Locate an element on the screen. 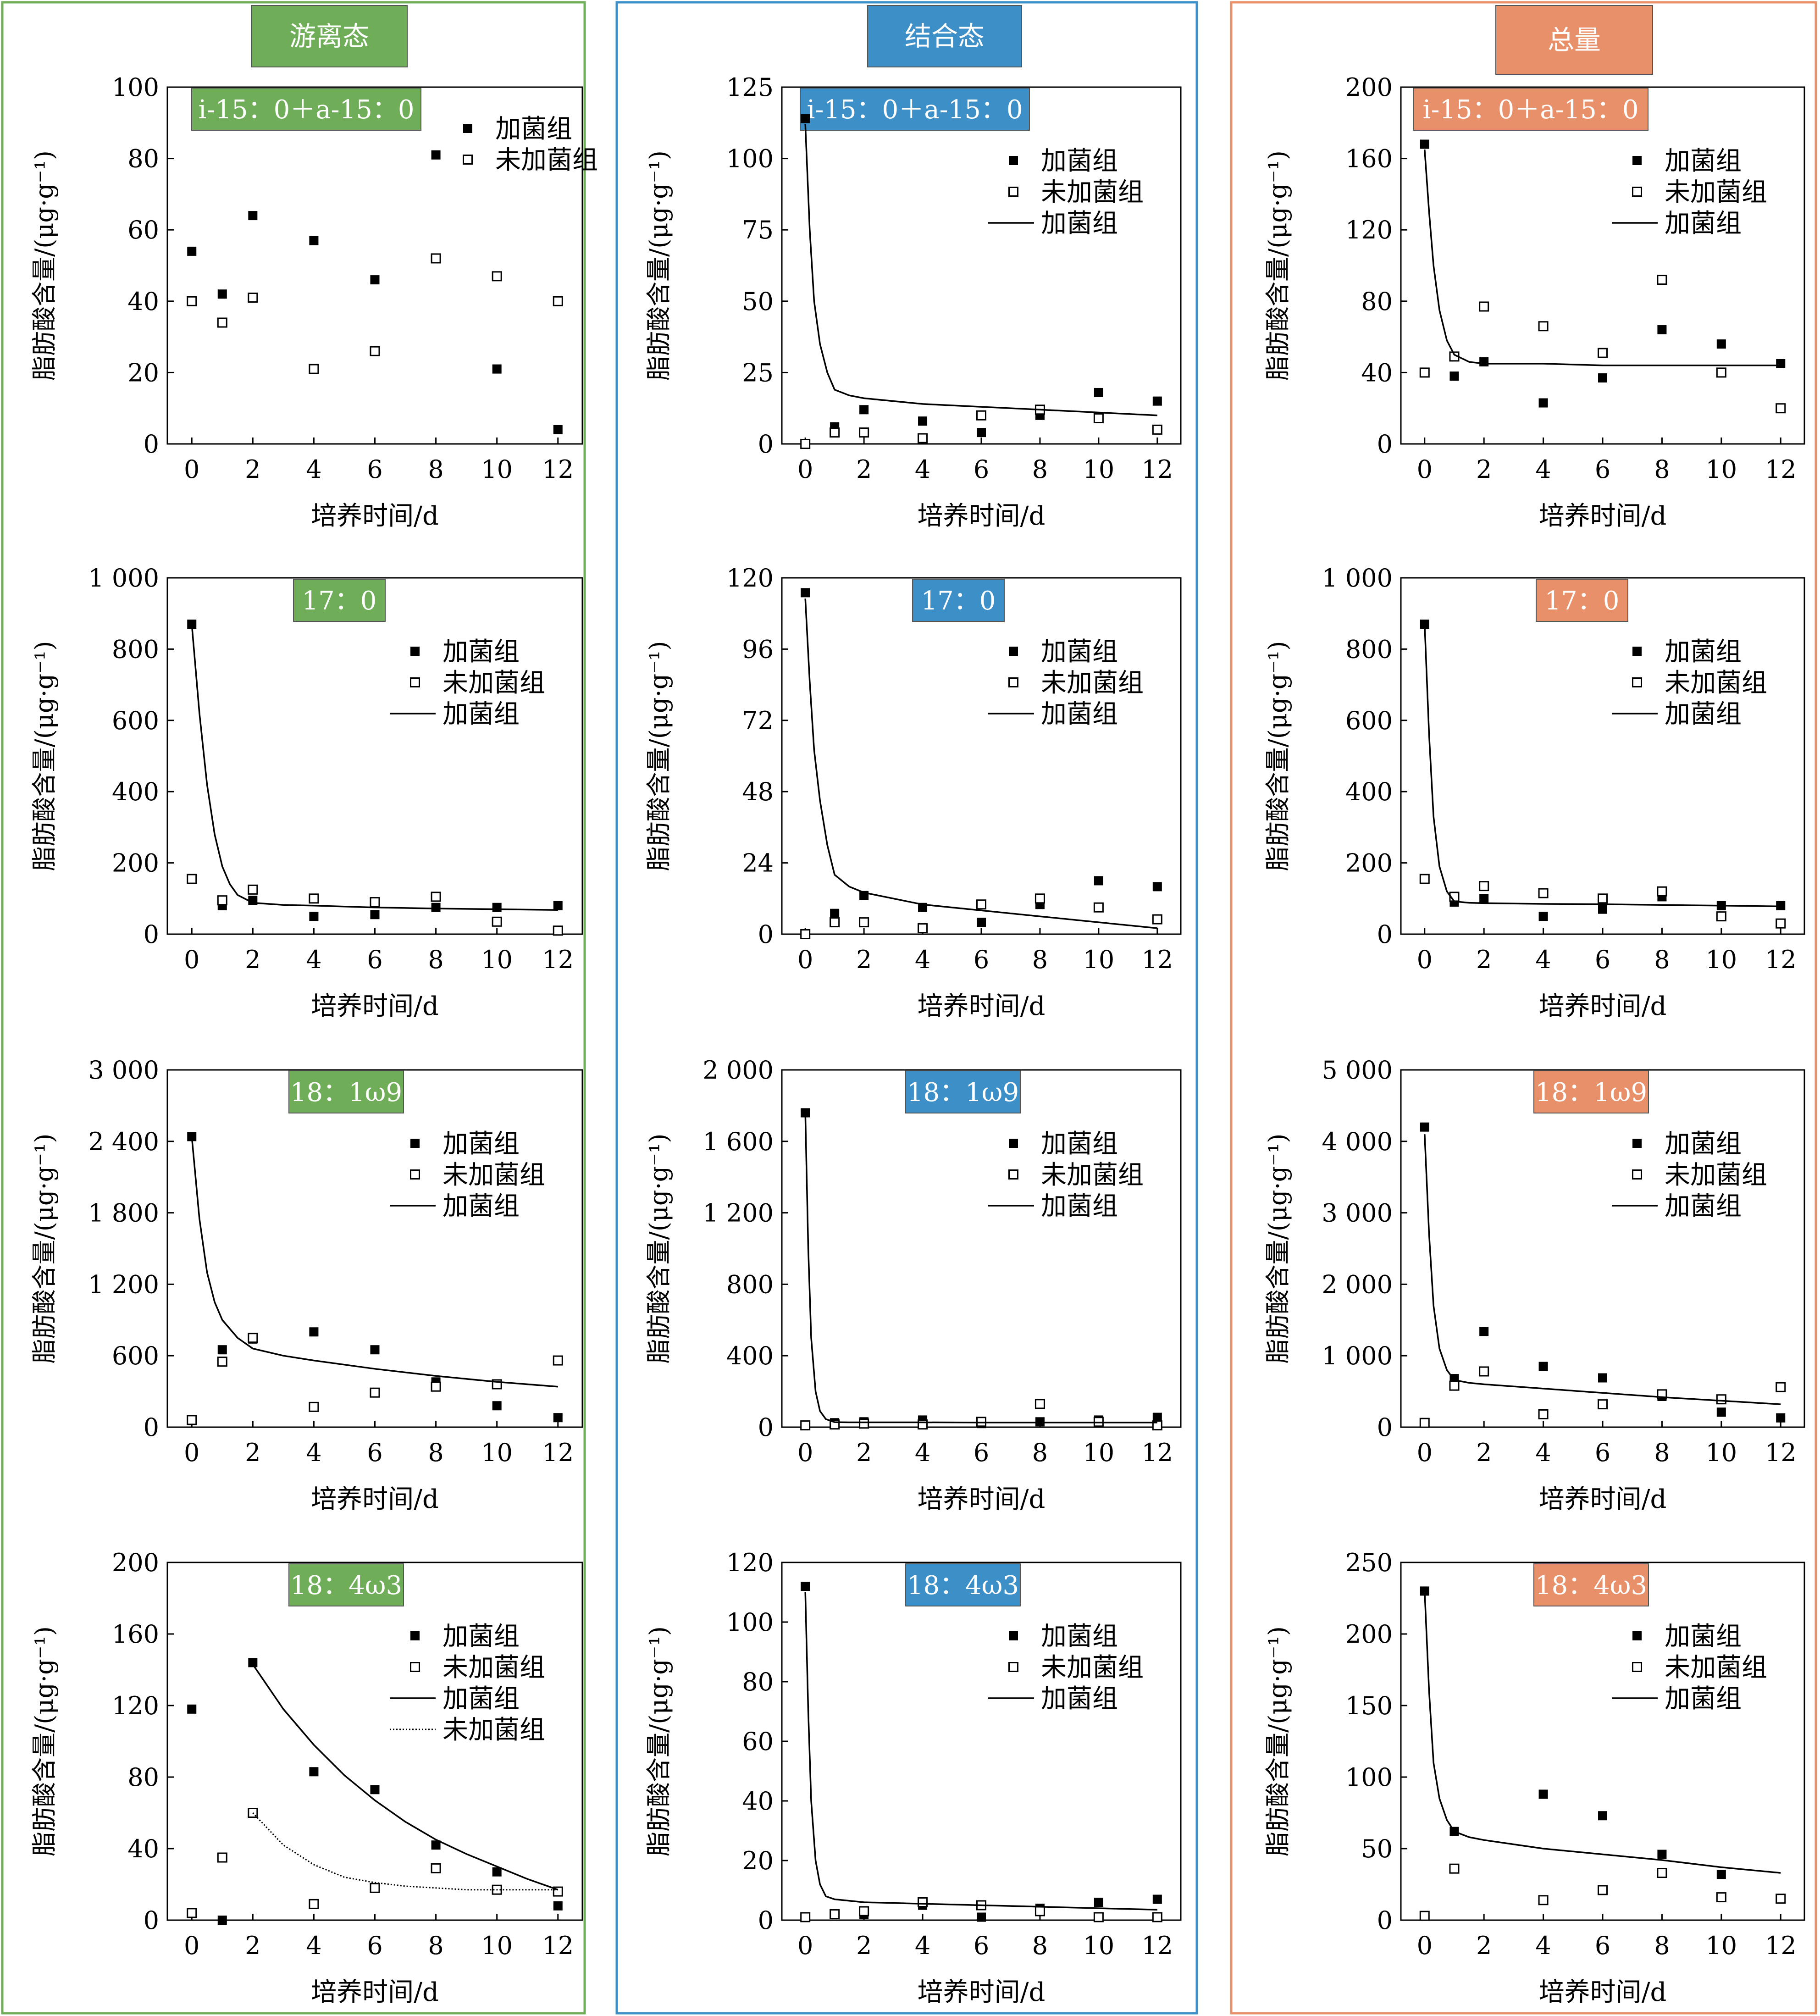 Image resolution: width=1820 pixels, height=2016 pixels. y-tick-label: 4 000 is located at coordinates (1357, 1141).